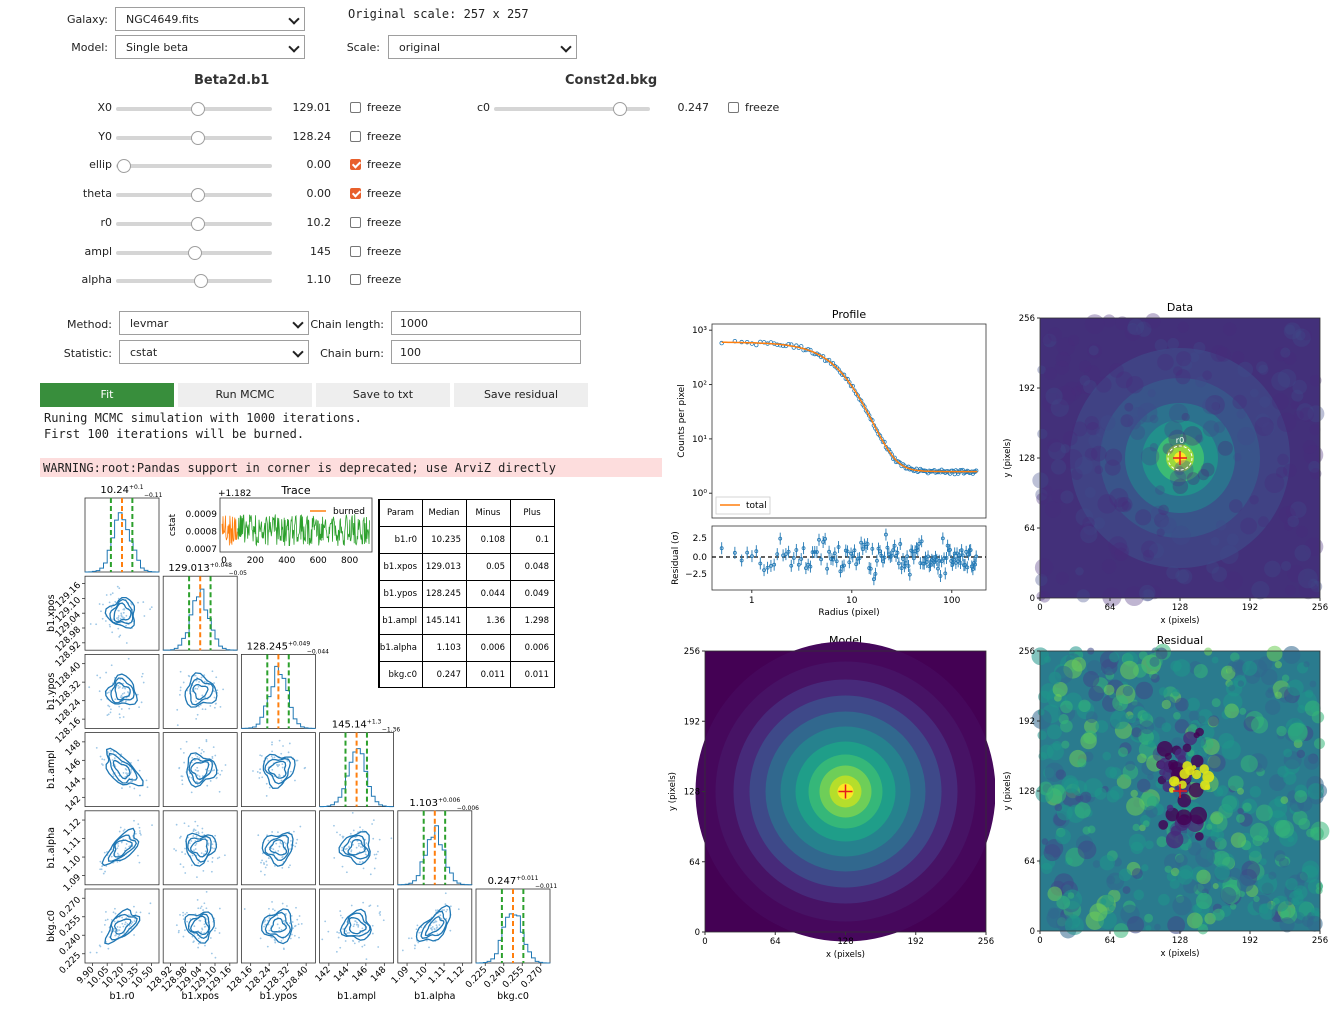 Image resolution: width=1344 pixels, height=1023 pixels. I want to click on slider-handle-r0, so click(198, 223).